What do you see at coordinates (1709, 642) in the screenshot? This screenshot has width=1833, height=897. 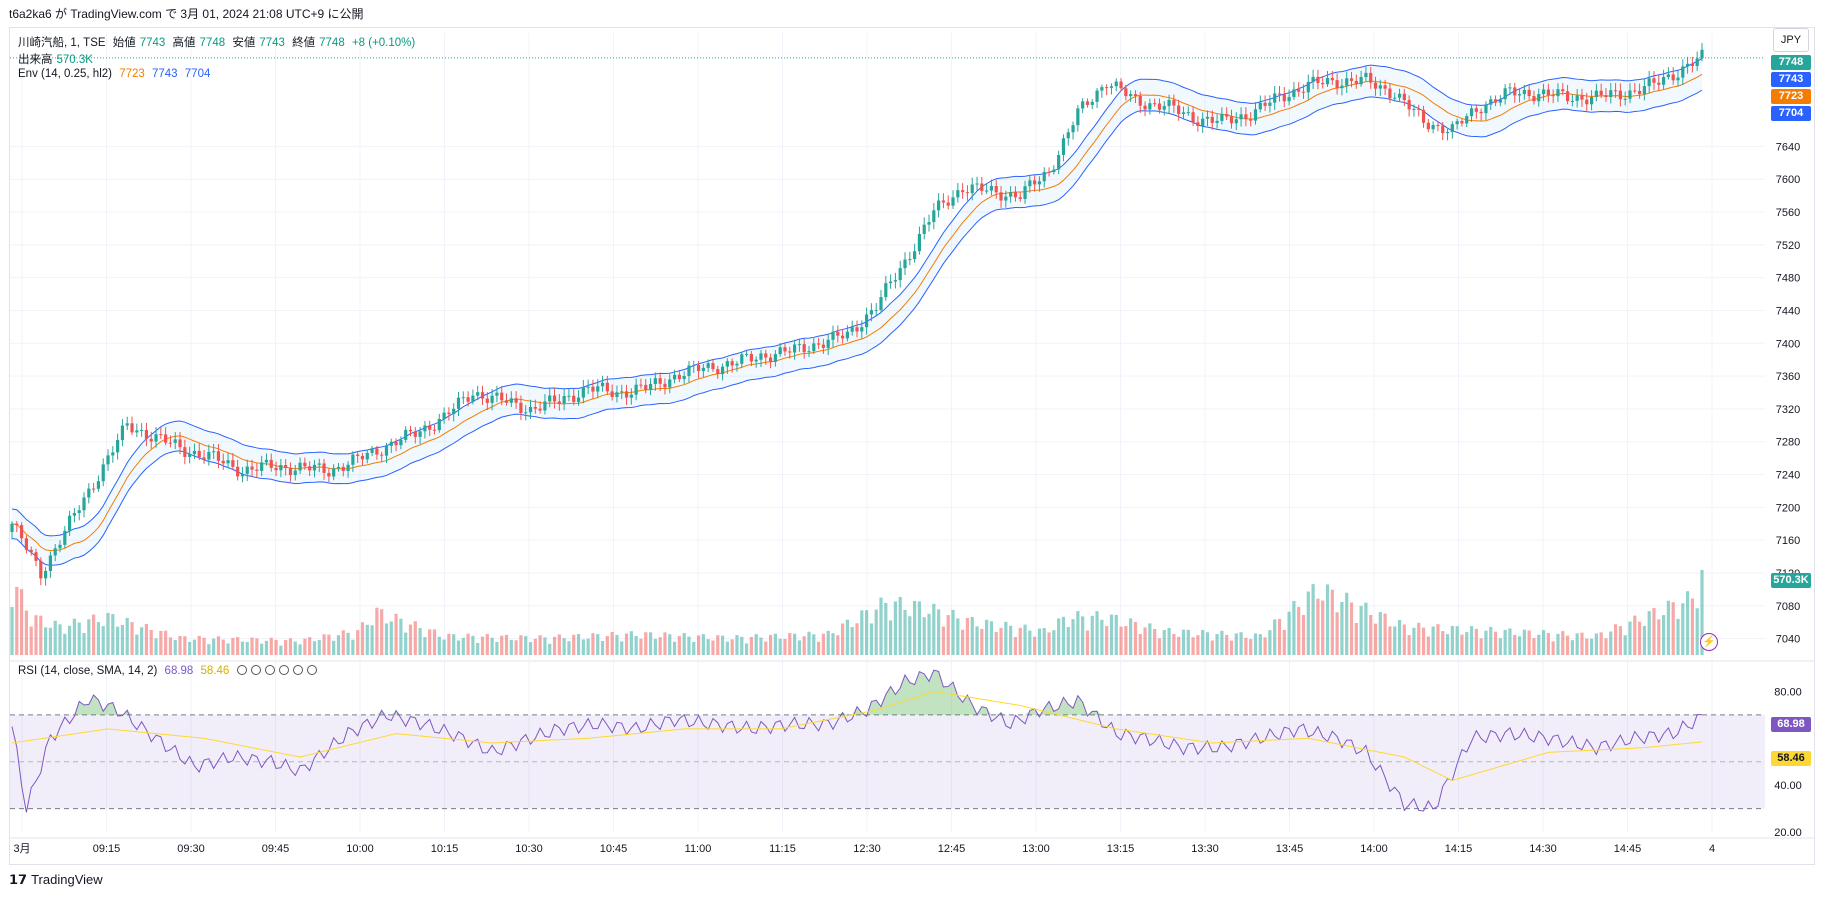 I see `lightning-icon: ⚡` at bounding box center [1709, 642].